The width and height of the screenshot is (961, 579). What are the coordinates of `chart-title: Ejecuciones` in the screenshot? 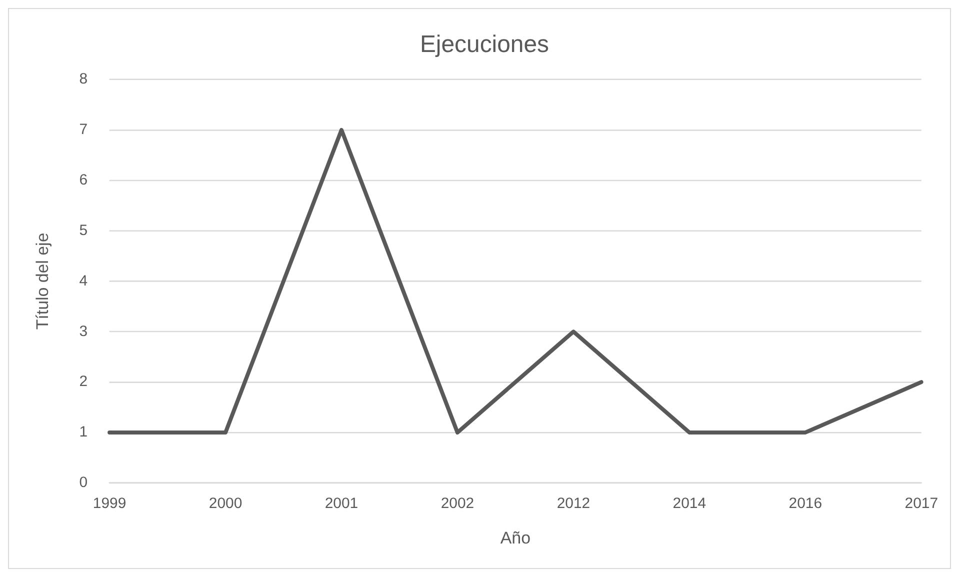 It's located at (485, 44).